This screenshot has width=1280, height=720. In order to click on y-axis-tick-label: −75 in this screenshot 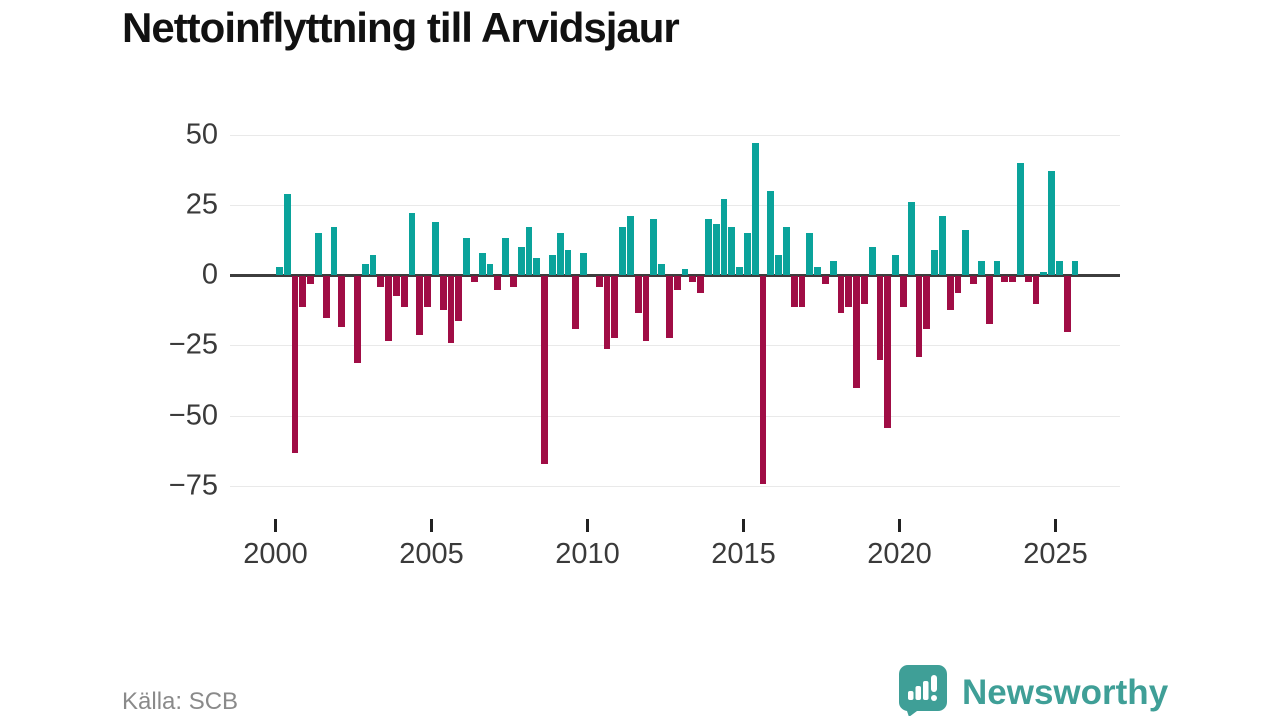, I will do `click(193, 485)`.